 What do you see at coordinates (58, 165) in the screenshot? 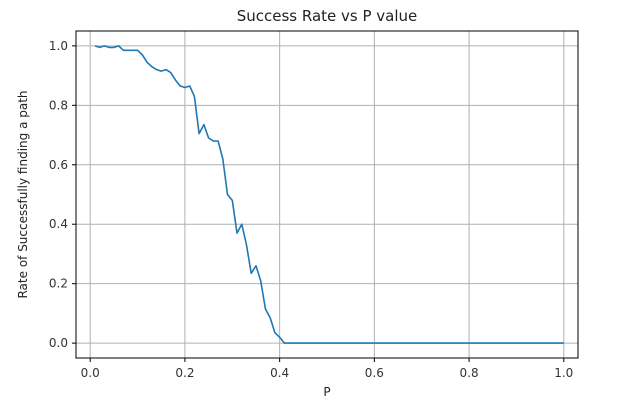
I see `y-tick-label: 0.6` at bounding box center [58, 165].